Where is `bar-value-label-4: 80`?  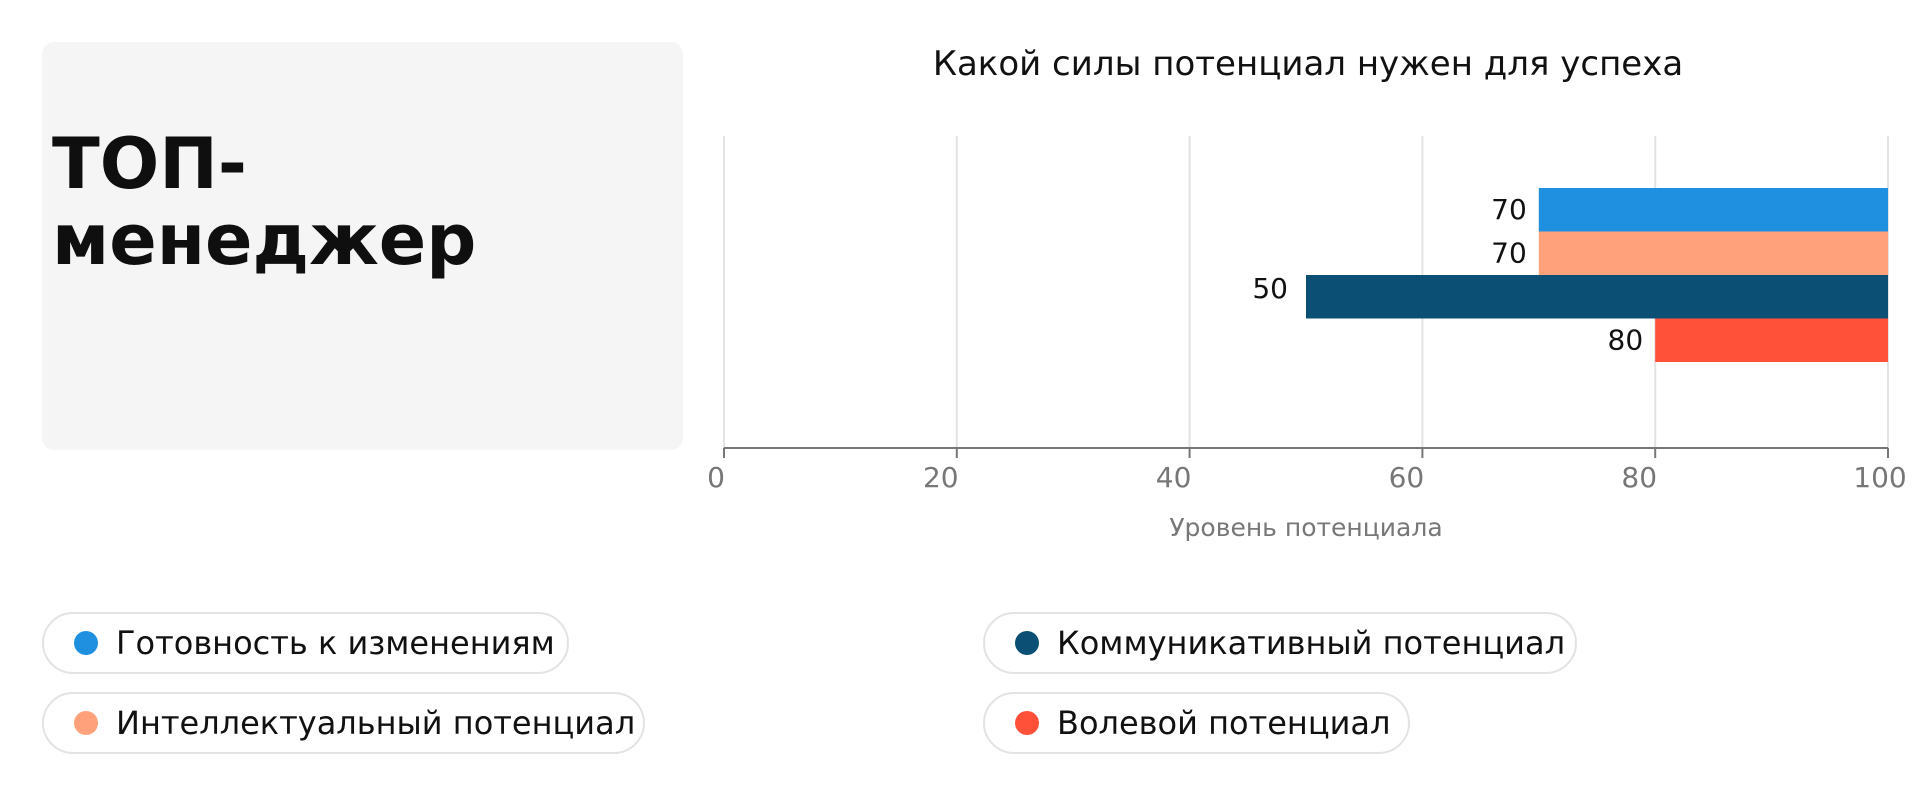
bar-value-label-4: 80 is located at coordinates (1626, 340).